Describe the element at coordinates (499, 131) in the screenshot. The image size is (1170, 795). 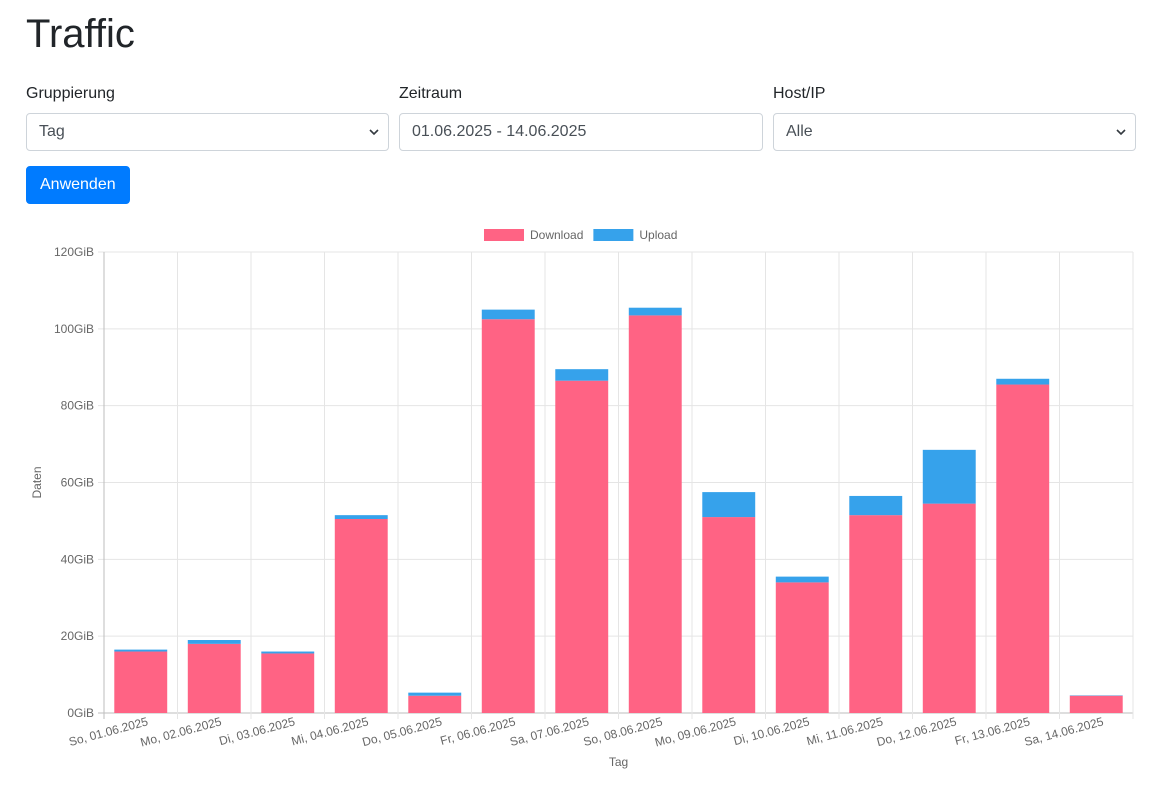
I see `range-input-value: 01.06.2025 - 14.06.2025` at that location.